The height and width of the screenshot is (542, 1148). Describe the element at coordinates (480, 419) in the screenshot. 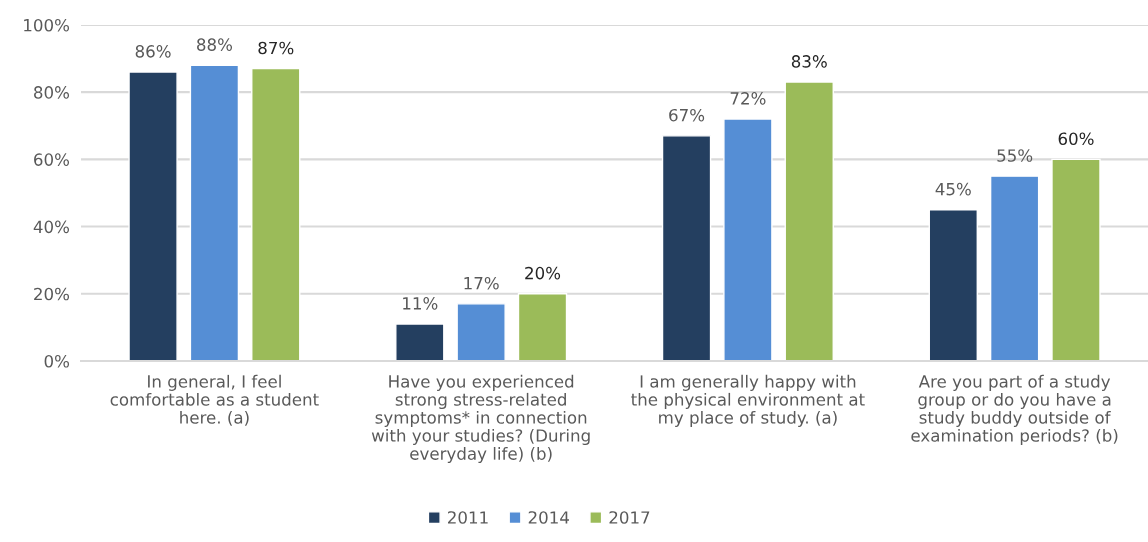

I see `x-tick-label: Have you experienced strong stress-related symptoms* in connection with your studies? (During everyday life) (b)` at that location.